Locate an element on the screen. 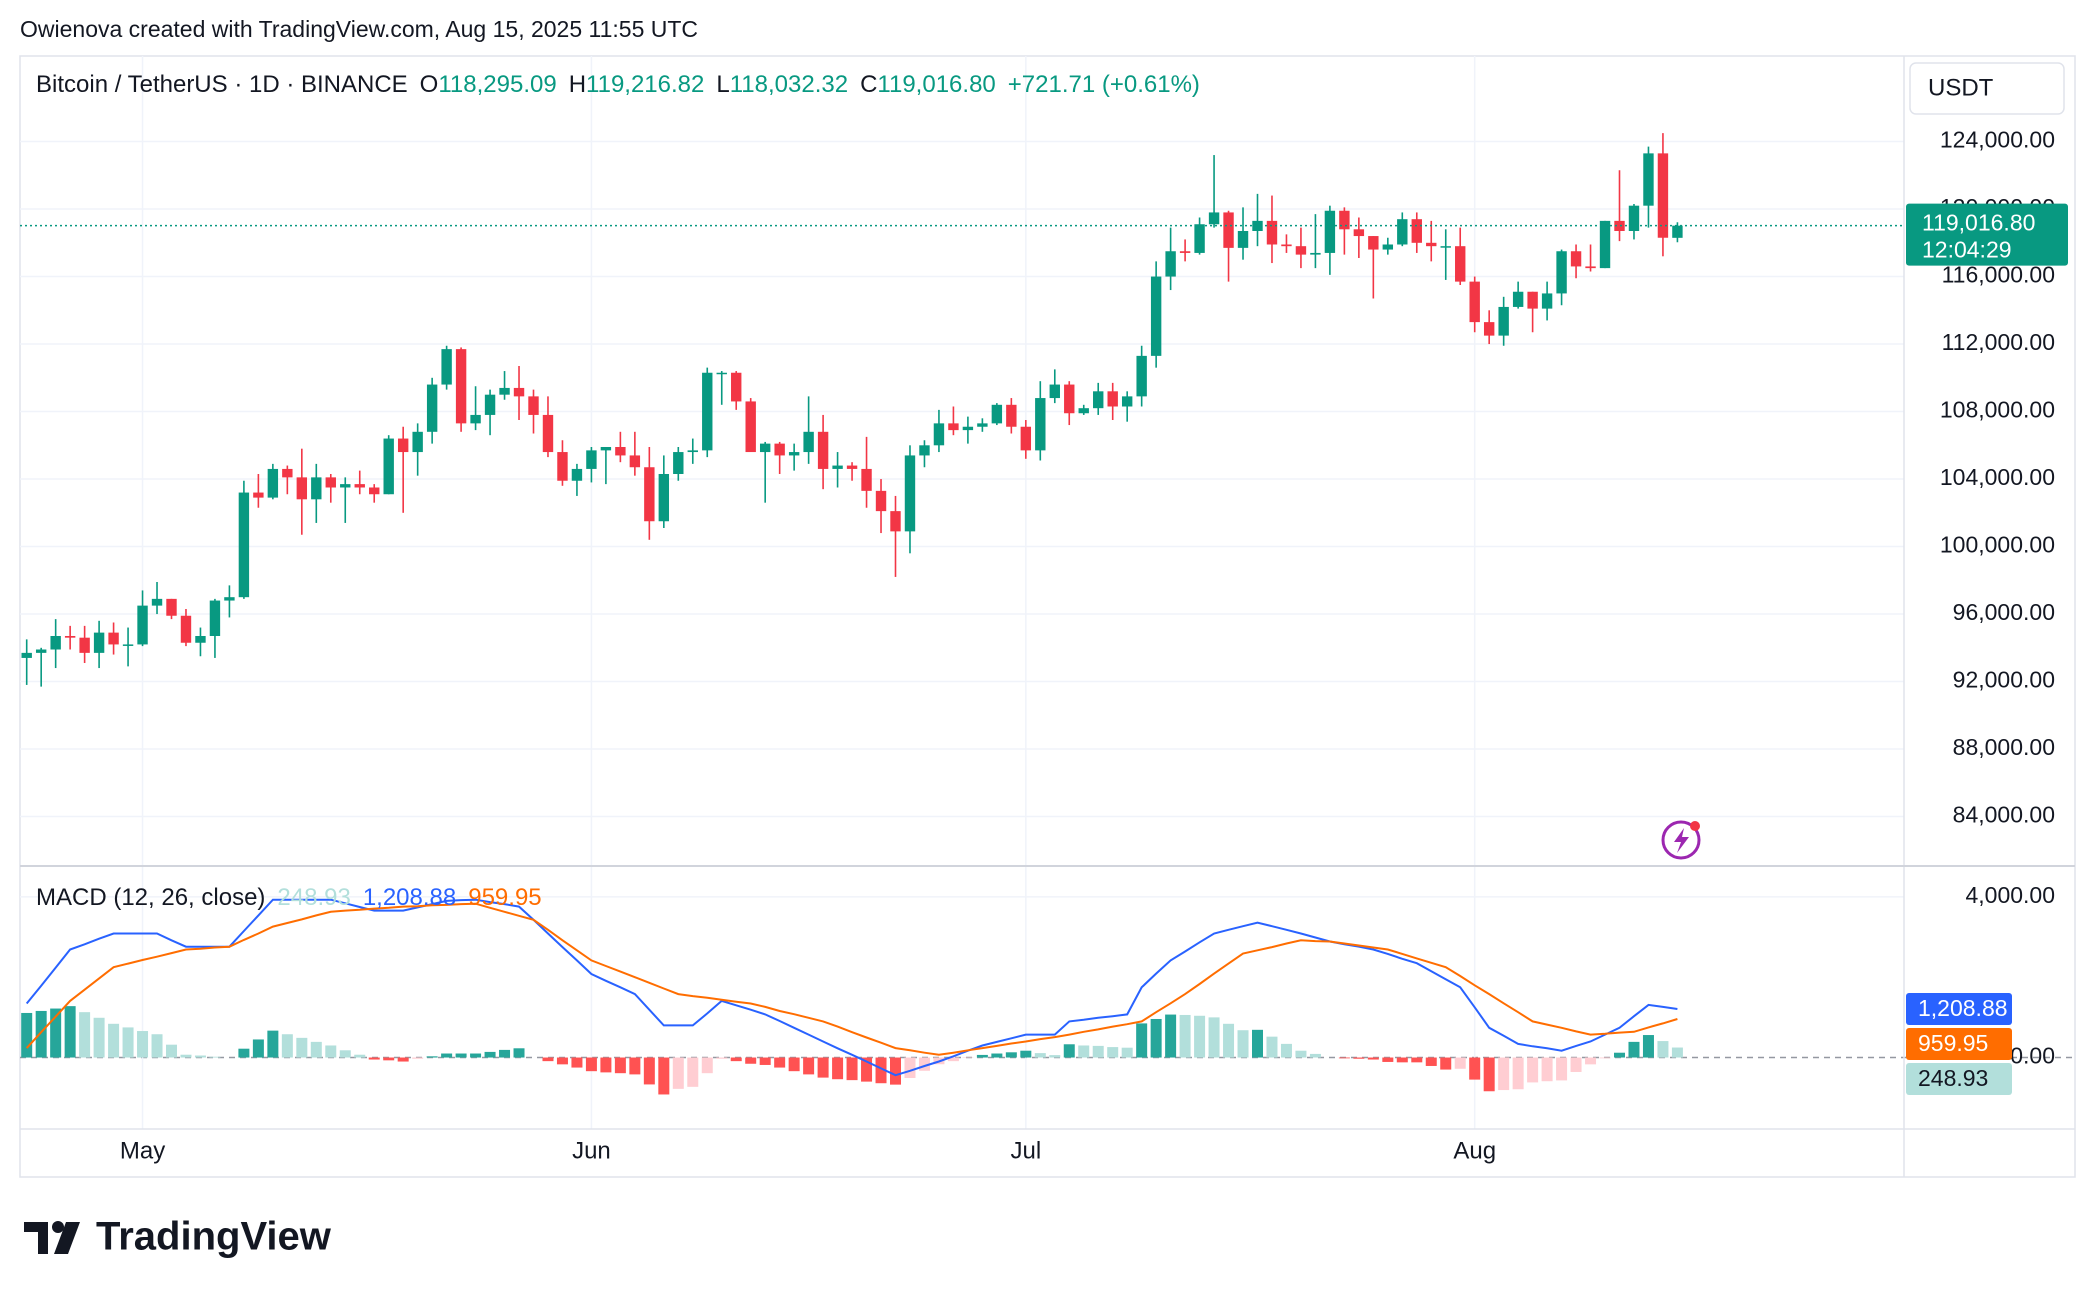  currency-button is located at coordinates (1987, 88).